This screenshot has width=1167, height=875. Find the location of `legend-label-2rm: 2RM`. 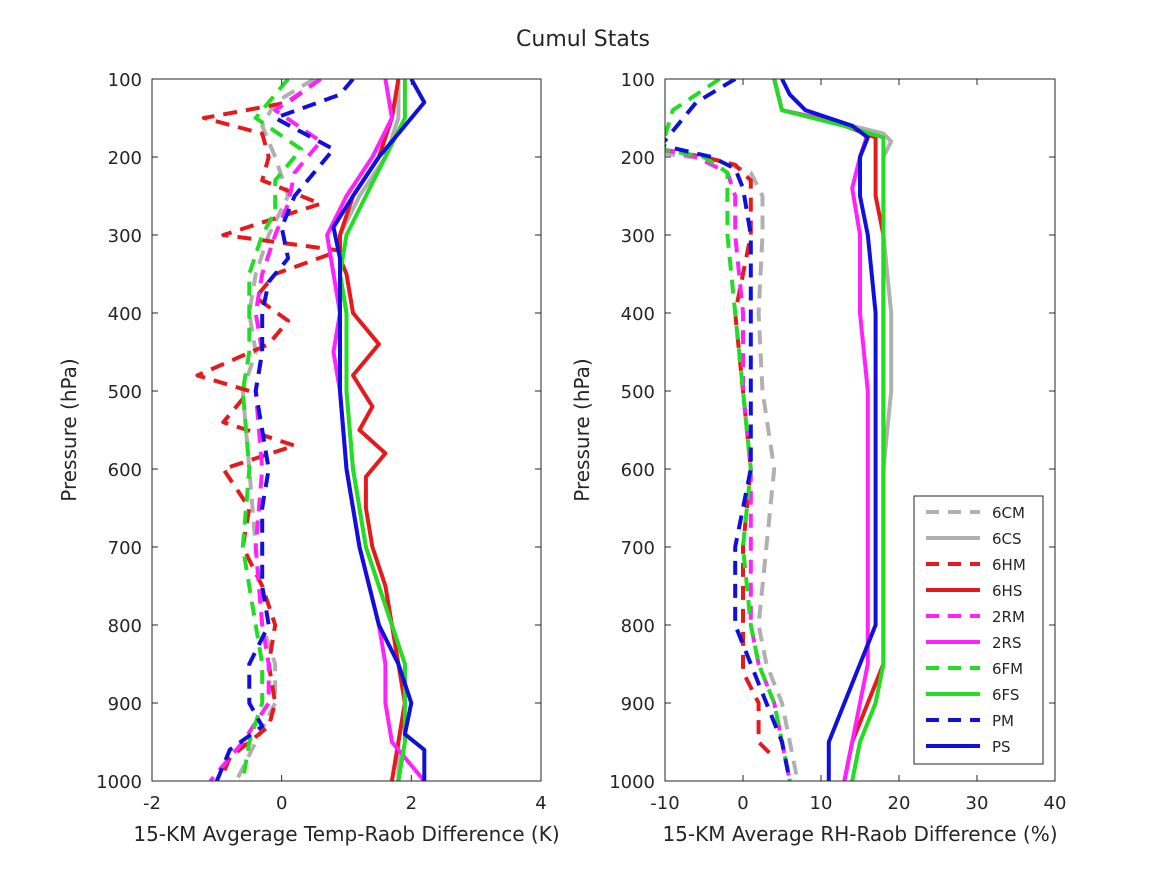

legend-label-2rm: 2RM is located at coordinates (1008, 617).